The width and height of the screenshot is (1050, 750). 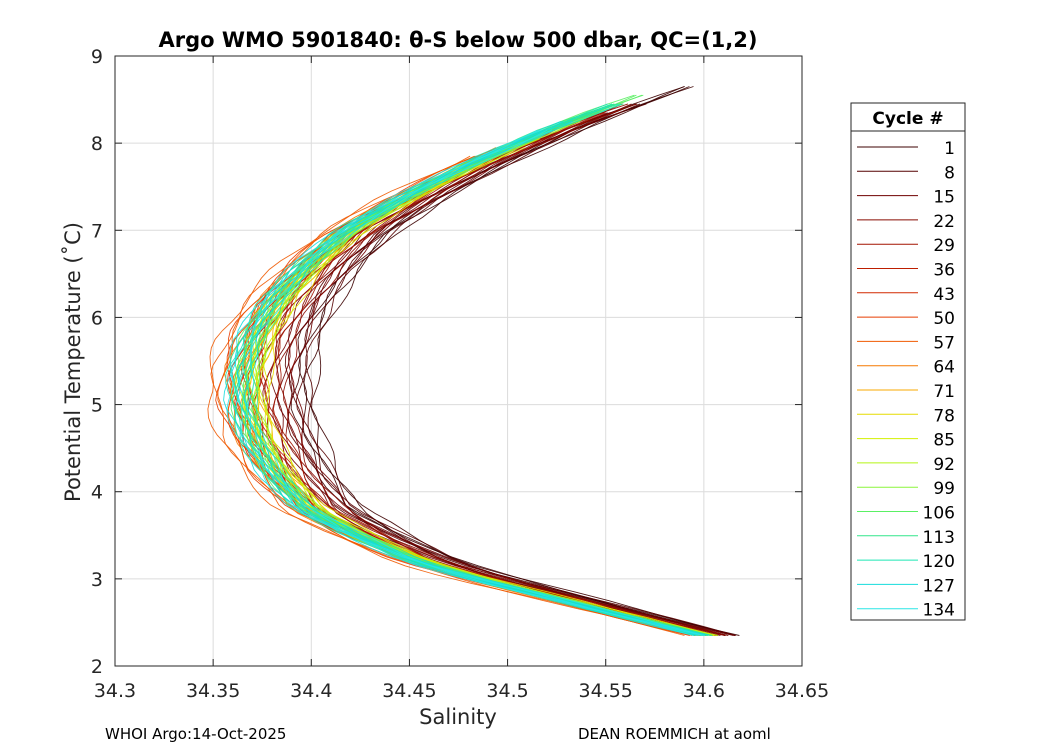 I want to click on legend-box, so click(x=908, y=361).